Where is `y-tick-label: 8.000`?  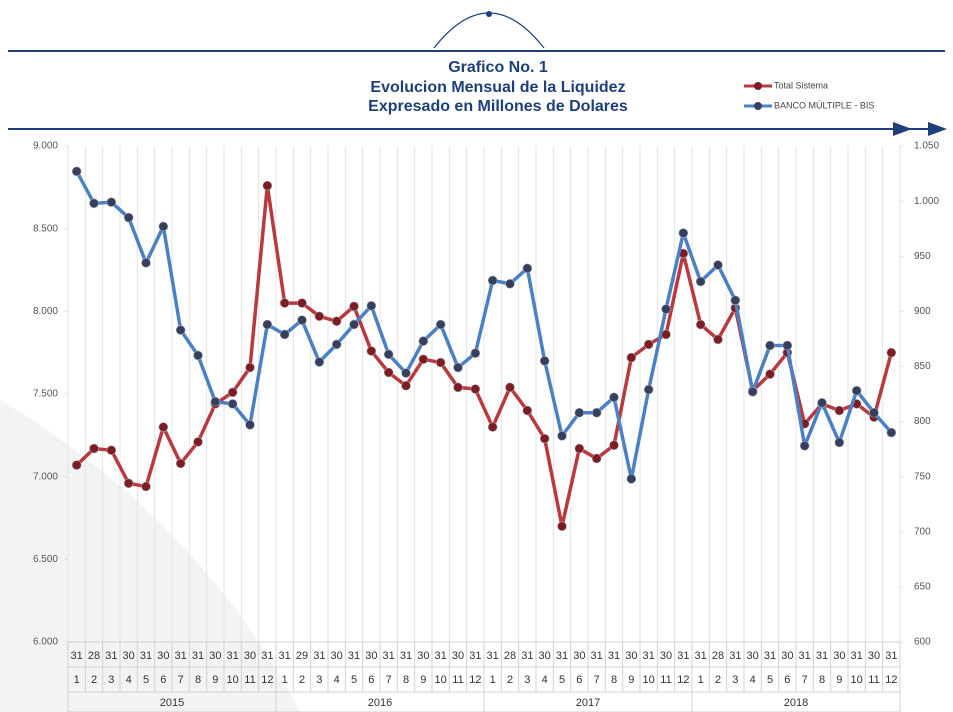
y-tick-label: 8.000 is located at coordinates (45, 311).